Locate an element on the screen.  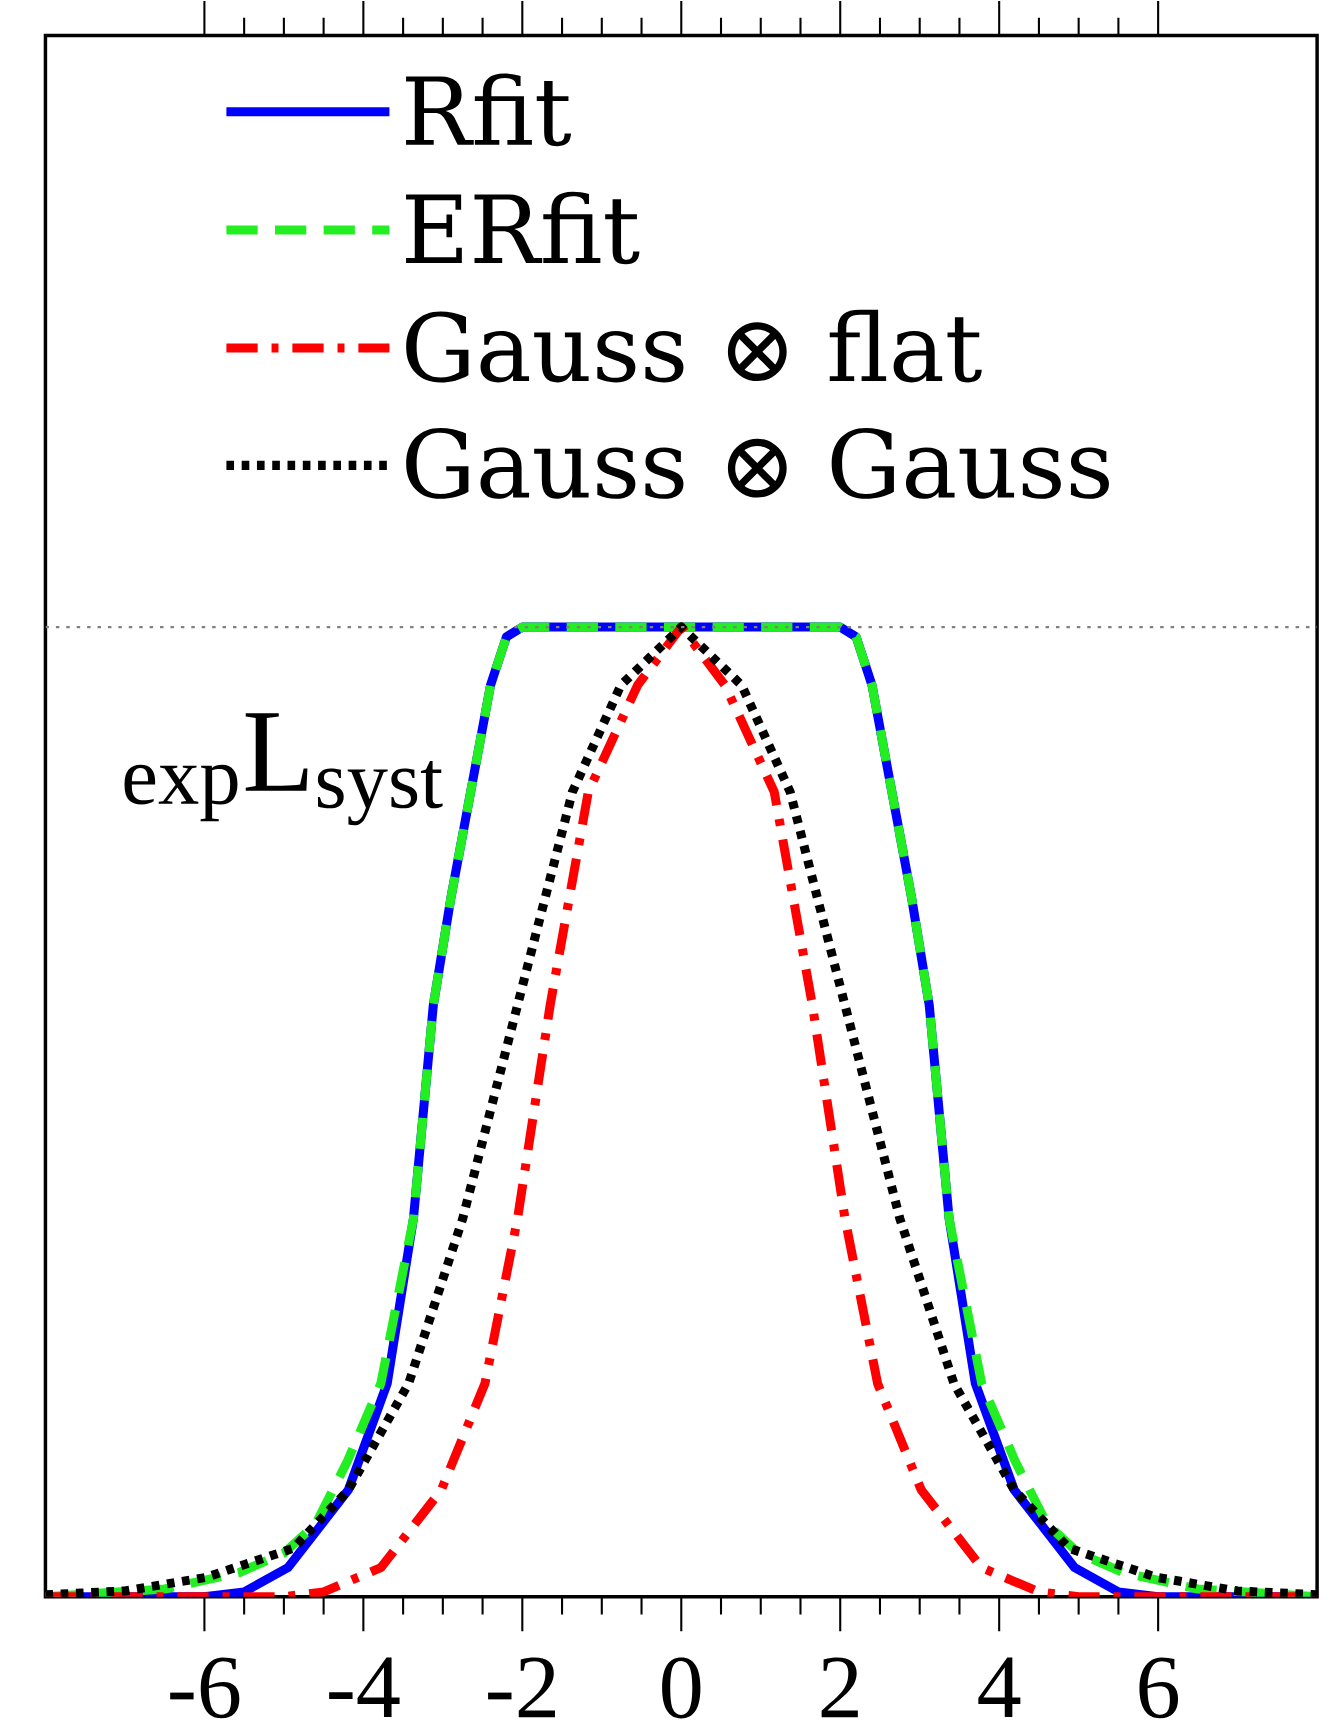
x-tick-label: 6 is located at coordinates (1159, 1688).